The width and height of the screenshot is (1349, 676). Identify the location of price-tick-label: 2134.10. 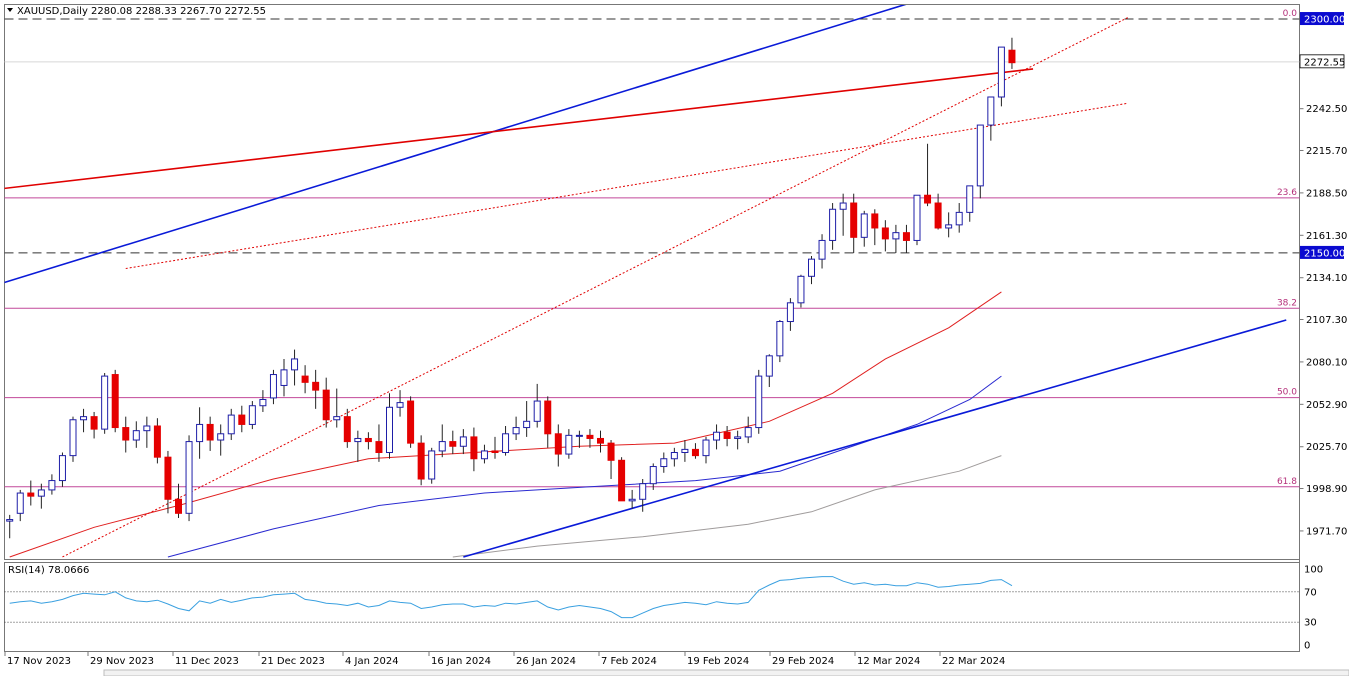
(1326, 278).